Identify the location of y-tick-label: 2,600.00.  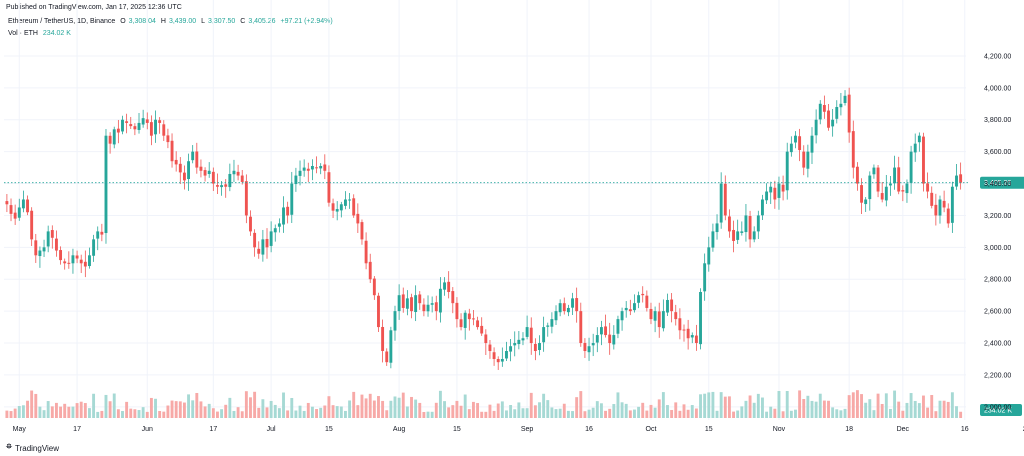
(997, 312).